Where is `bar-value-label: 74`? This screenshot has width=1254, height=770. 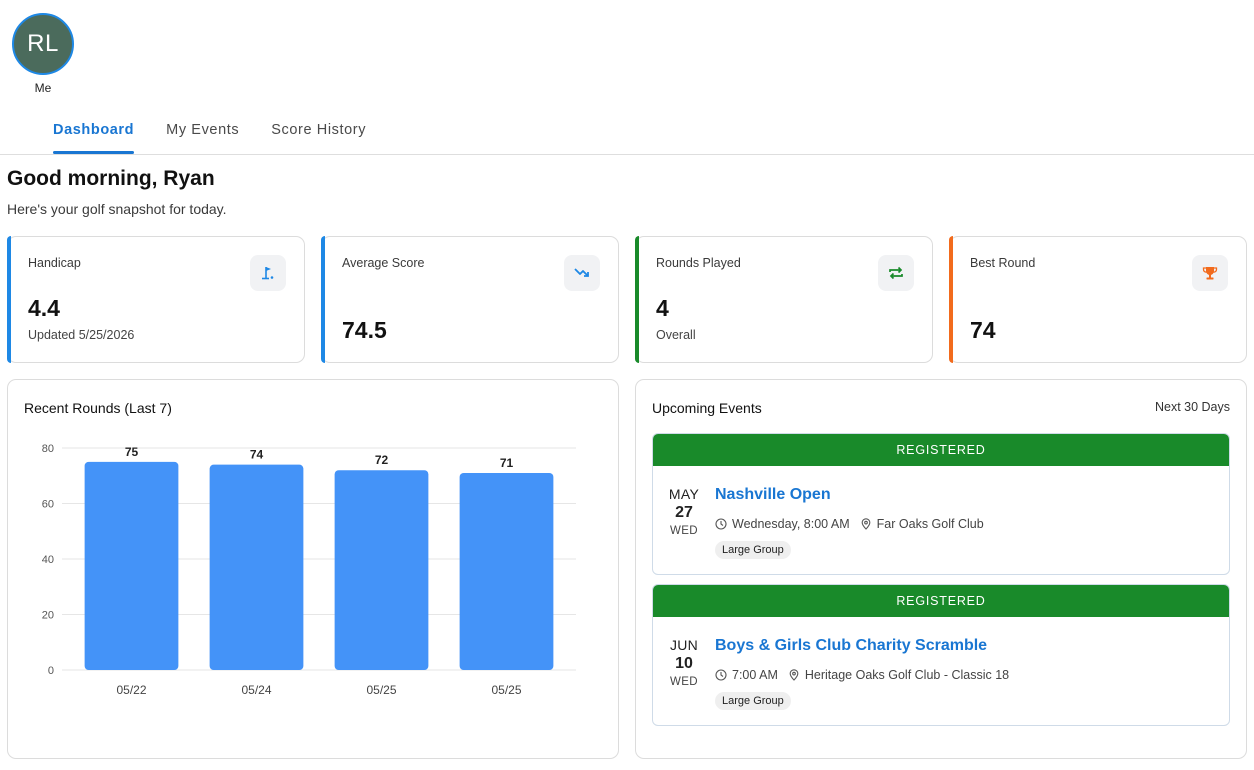
bar-value-label: 74 is located at coordinates (257, 455).